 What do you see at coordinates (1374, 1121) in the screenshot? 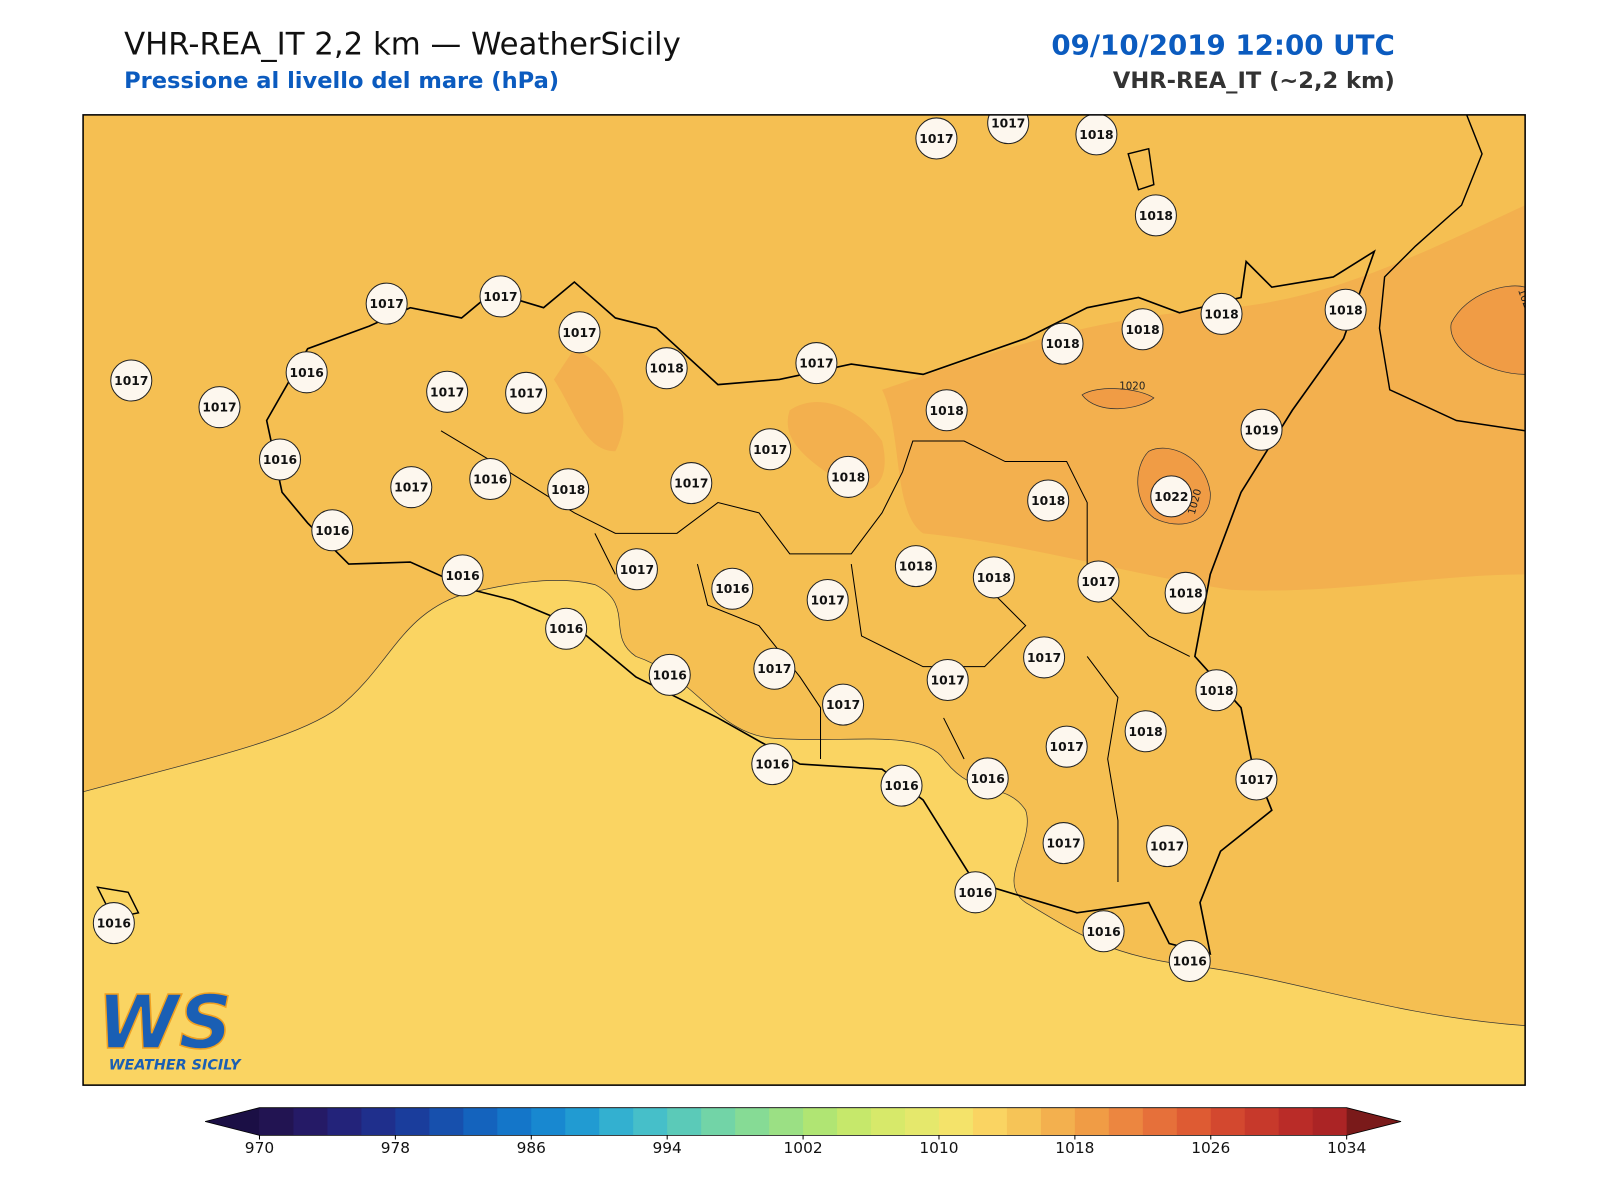
I see `colorbar-over` at bounding box center [1374, 1121].